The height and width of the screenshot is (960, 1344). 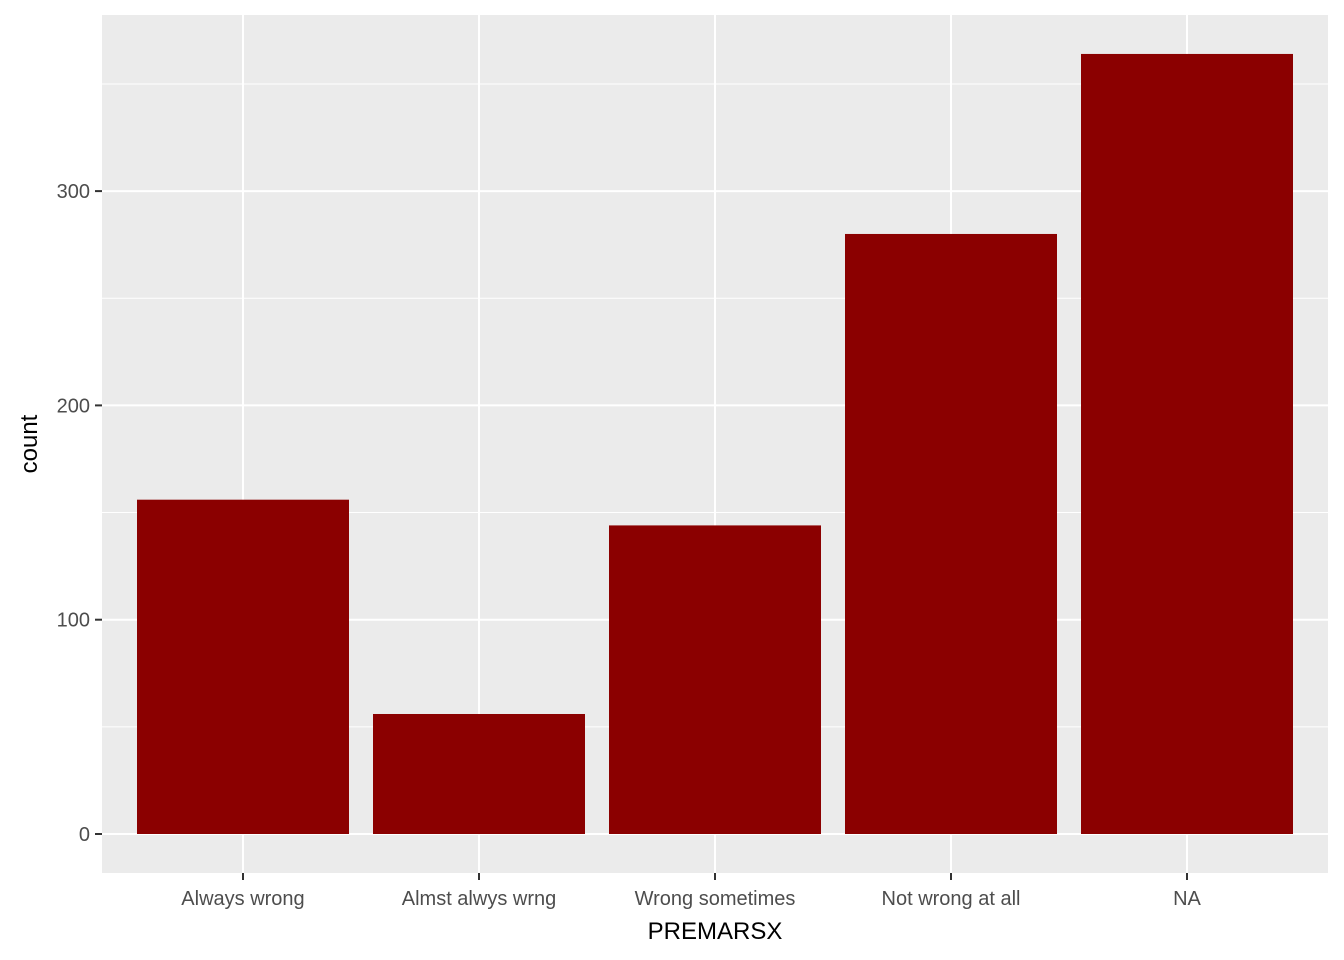 I want to click on y-axis: 0 100 200 300, so click(x=79, y=513).